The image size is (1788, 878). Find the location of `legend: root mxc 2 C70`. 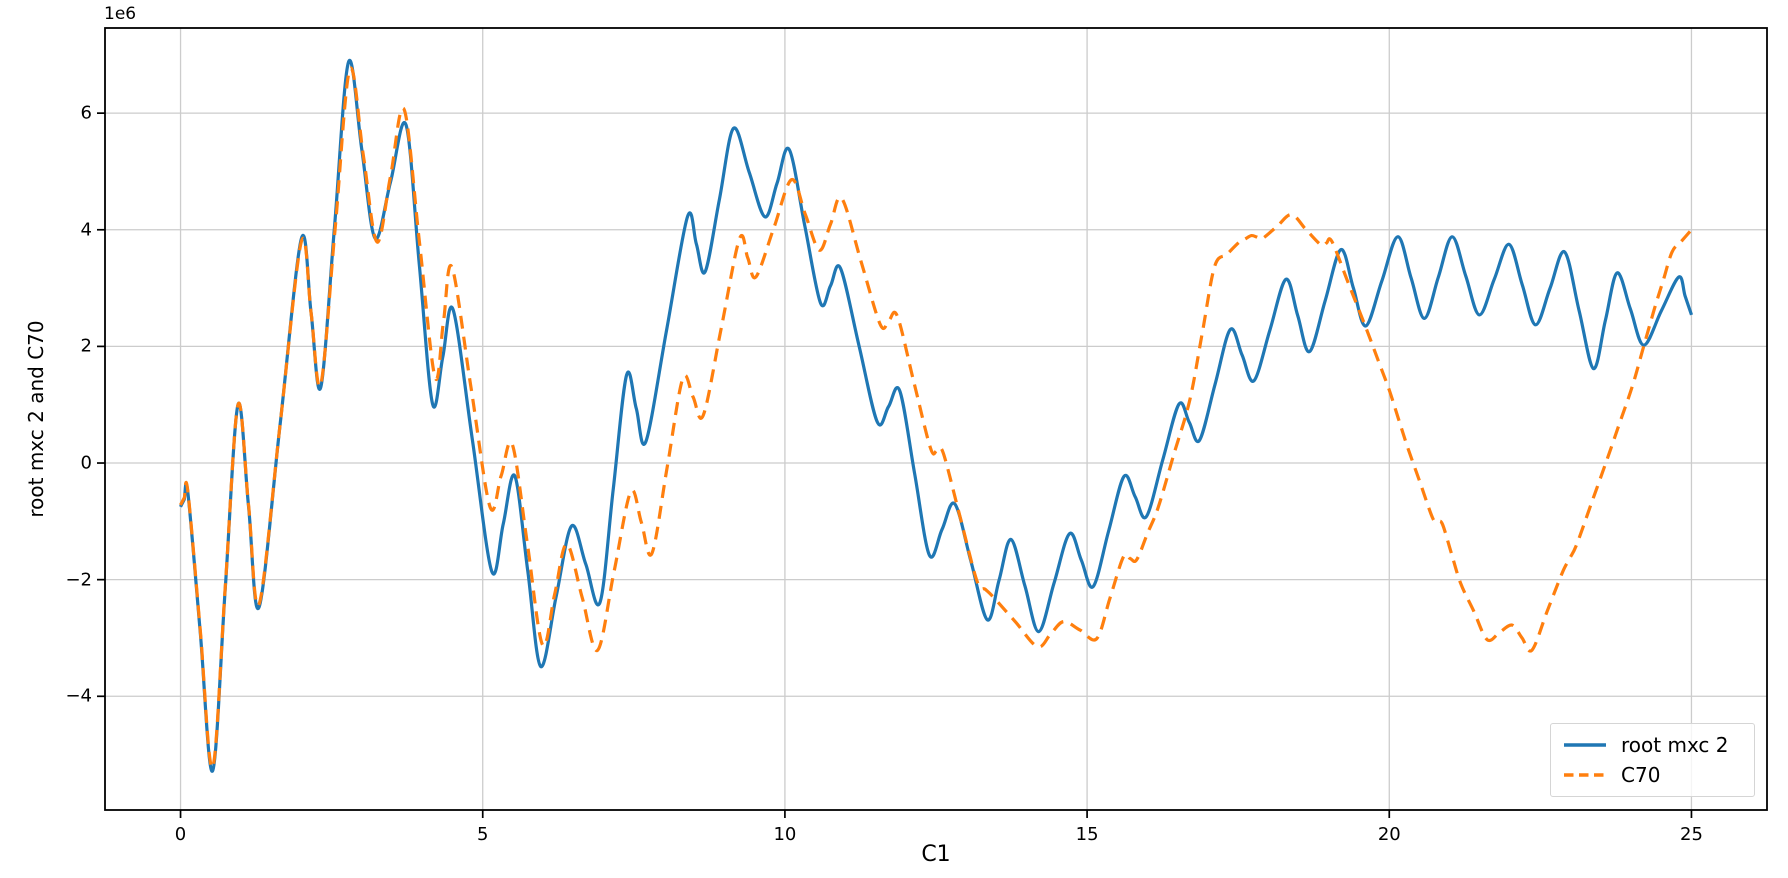

legend: root mxc 2 C70 is located at coordinates (1652, 760).